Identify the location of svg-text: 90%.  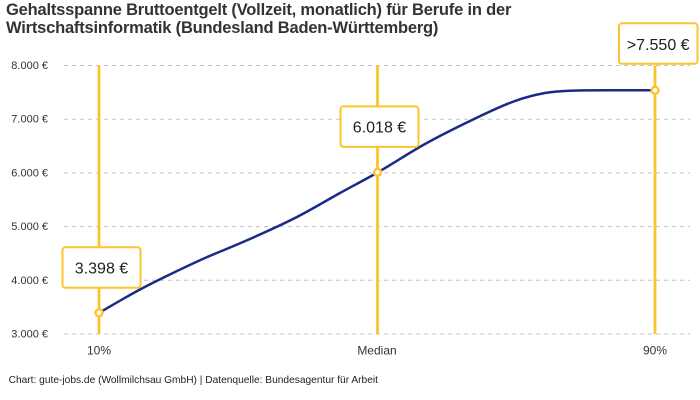
(655, 351).